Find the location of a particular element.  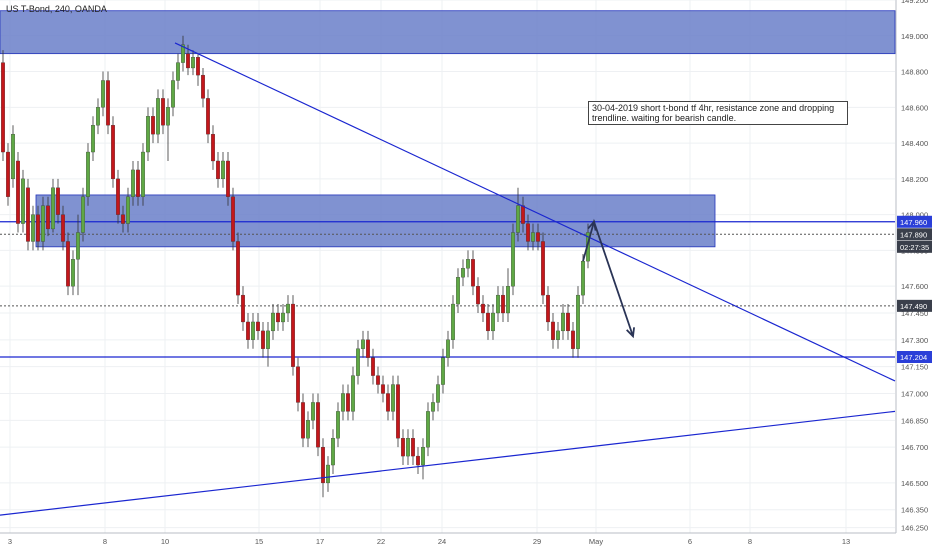

y-tick-label: 147.450 is located at coordinates (914, 313).